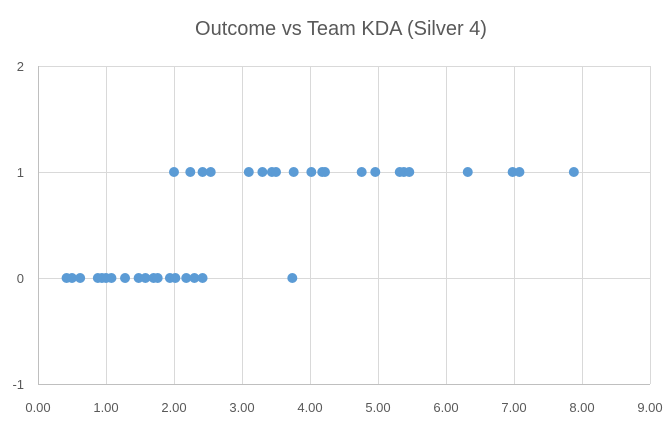 Image resolution: width=668 pixels, height=426 pixels. I want to click on x-tick-label: 6.00, so click(445, 407).